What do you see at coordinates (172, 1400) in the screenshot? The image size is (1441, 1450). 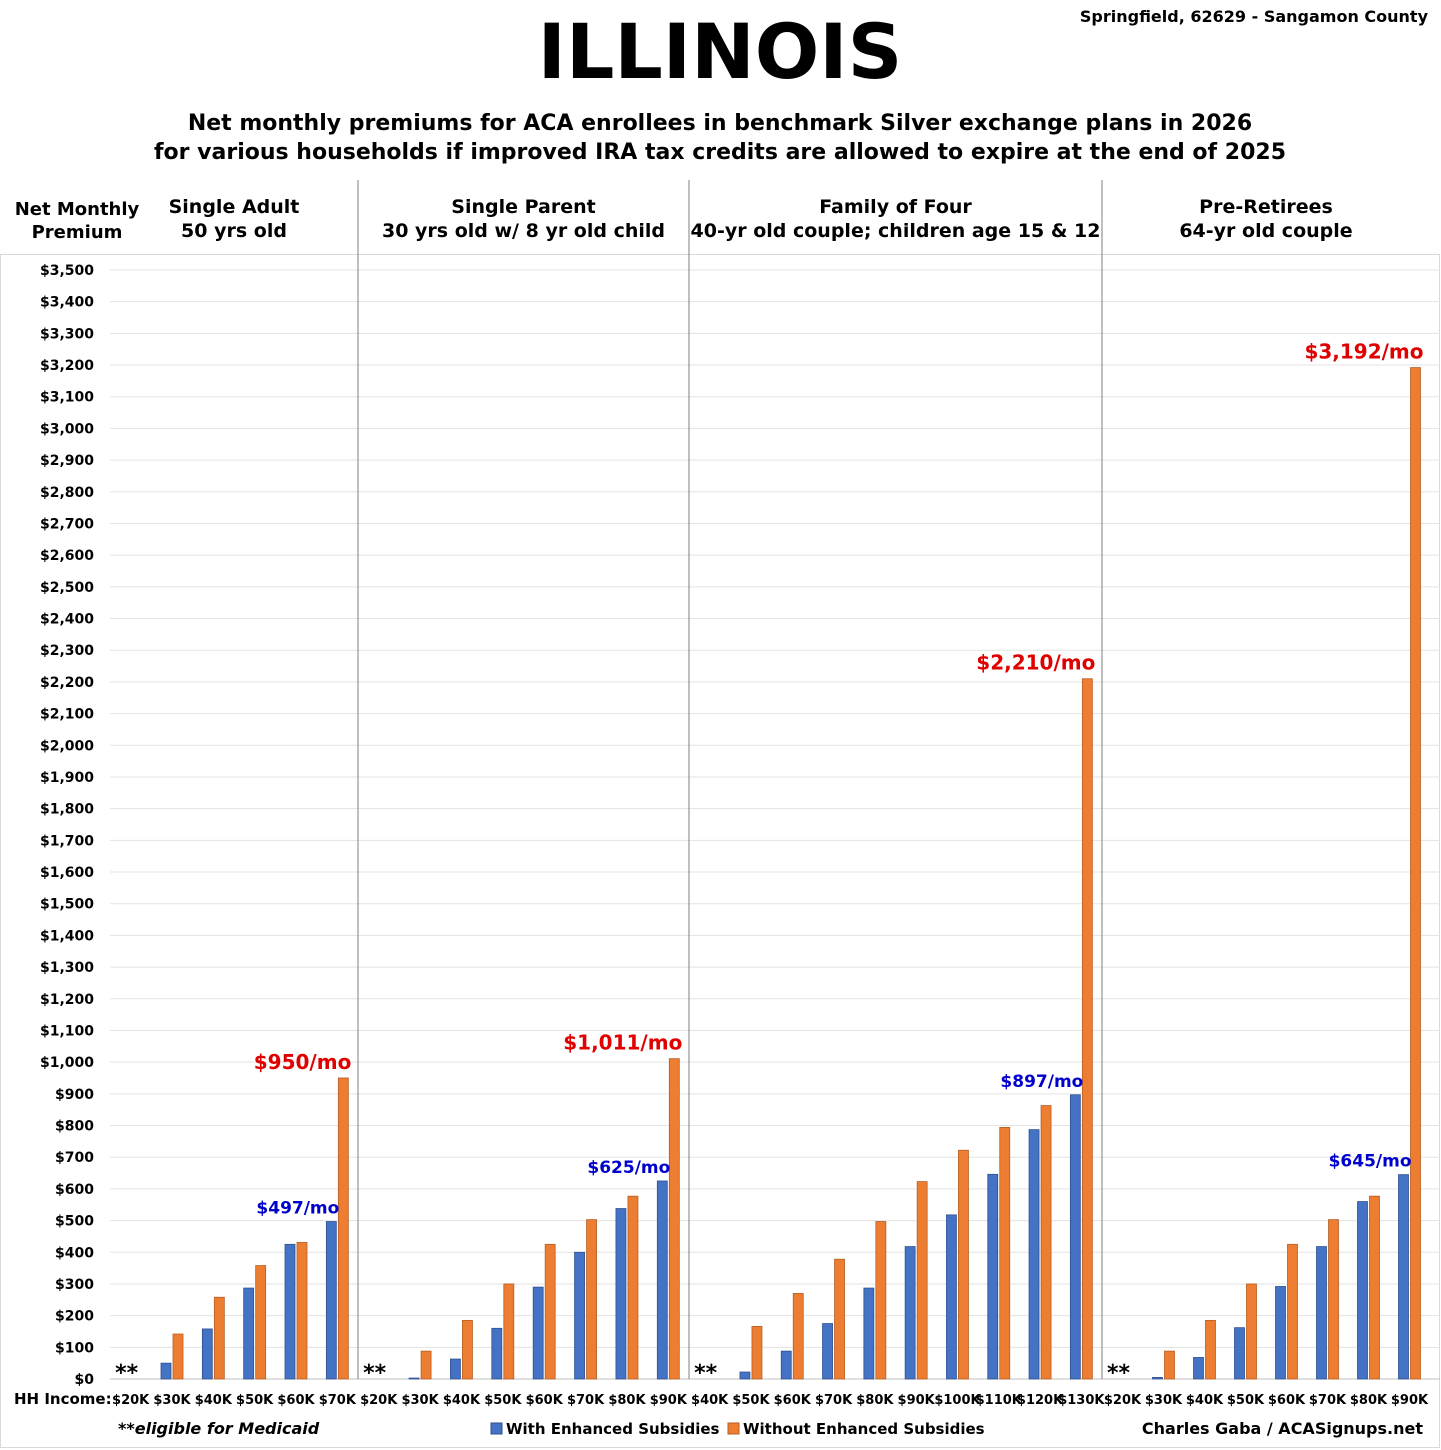 I see `x-tick-label: $30K` at bounding box center [172, 1400].